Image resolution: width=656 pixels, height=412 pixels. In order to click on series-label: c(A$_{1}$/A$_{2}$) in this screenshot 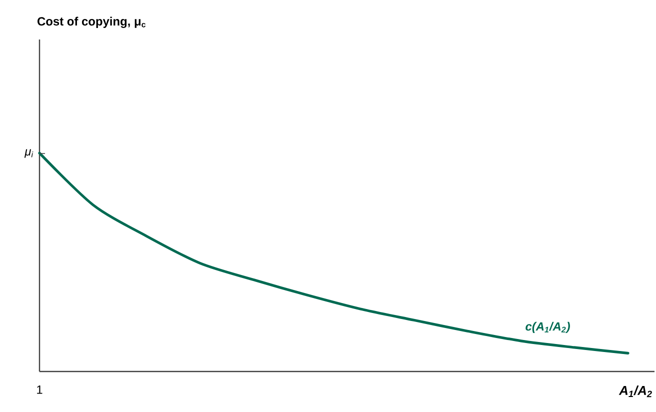, I will do `click(548, 328)`.